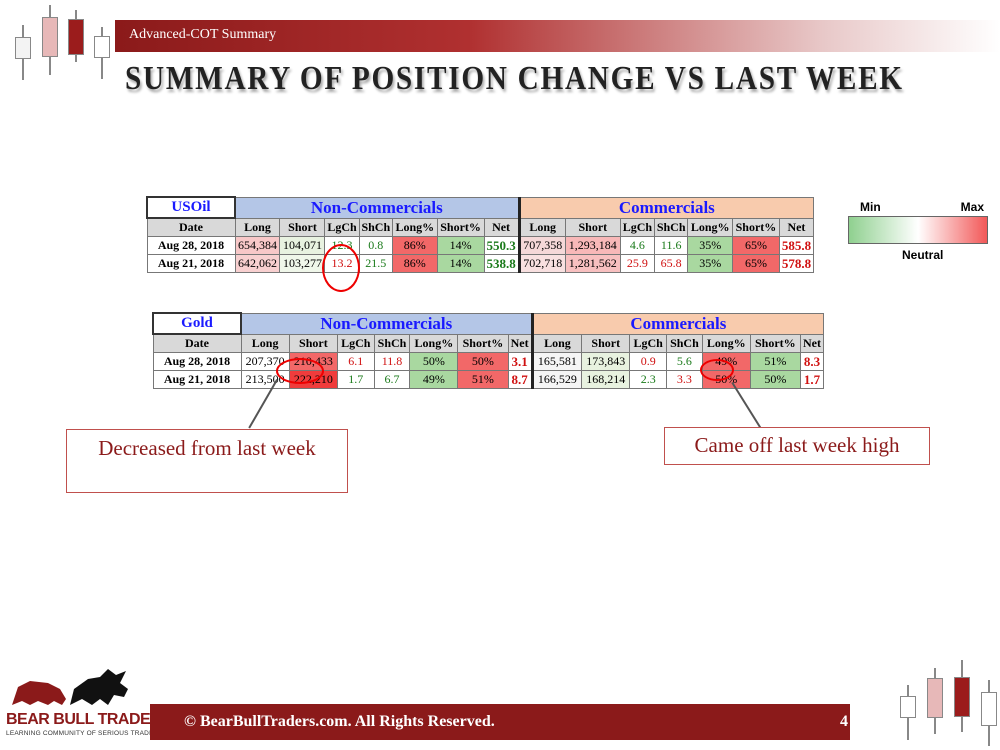 The image size is (1000, 750). What do you see at coordinates (844, 721) in the screenshot?
I see `page-number: 4` at bounding box center [844, 721].